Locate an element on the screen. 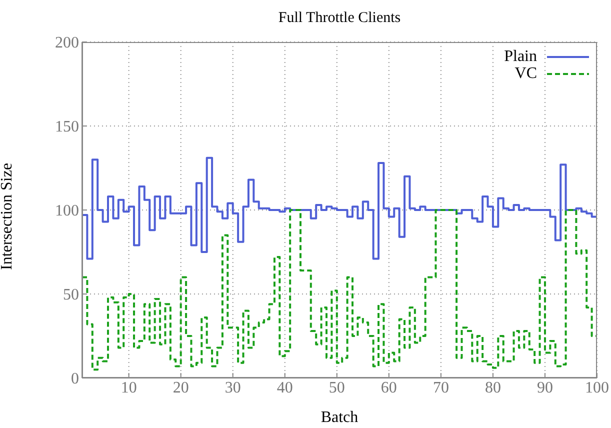 The height and width of the screenshot is (428, 611). x-axis-title: Batch is located at coordinates (339, 417).